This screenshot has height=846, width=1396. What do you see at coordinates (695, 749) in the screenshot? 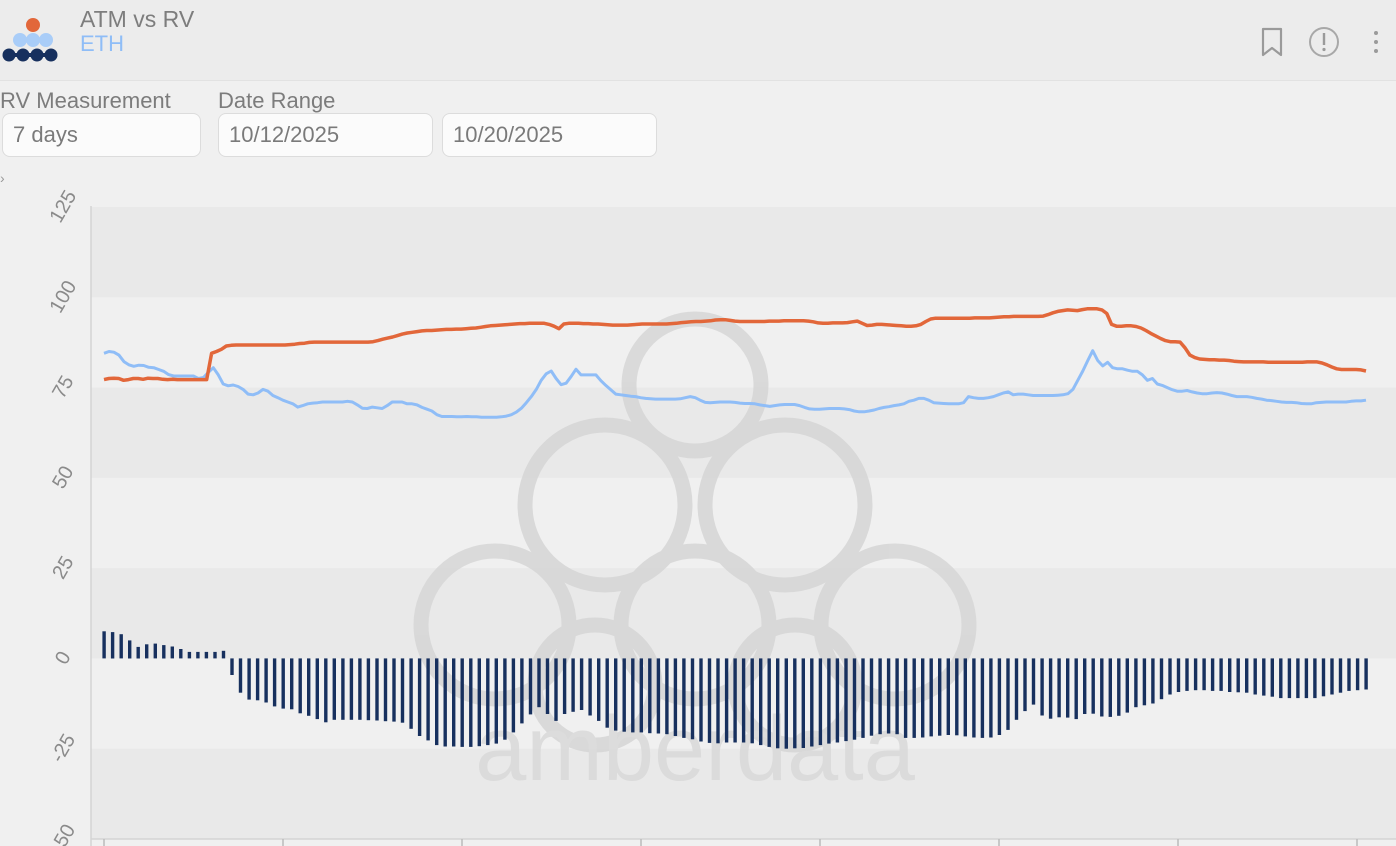
I see `watermark-text: amberdata` at bounding box center [695, 749].